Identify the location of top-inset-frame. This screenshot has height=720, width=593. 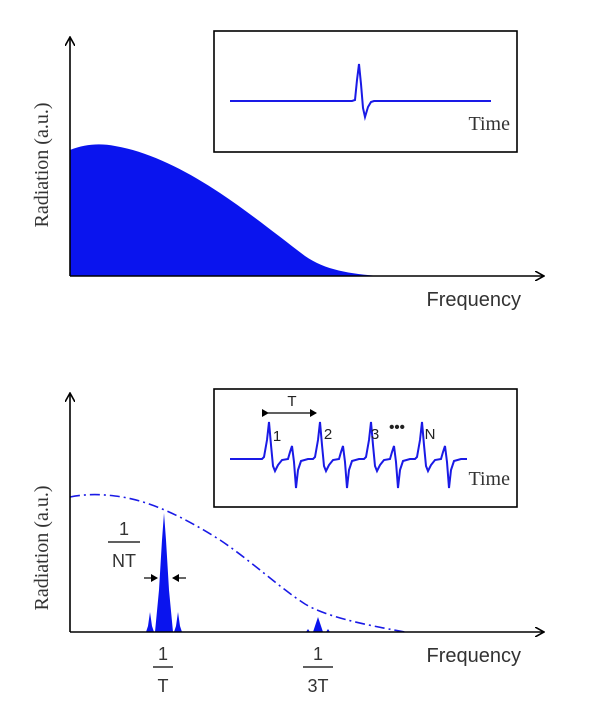
(365, 91).